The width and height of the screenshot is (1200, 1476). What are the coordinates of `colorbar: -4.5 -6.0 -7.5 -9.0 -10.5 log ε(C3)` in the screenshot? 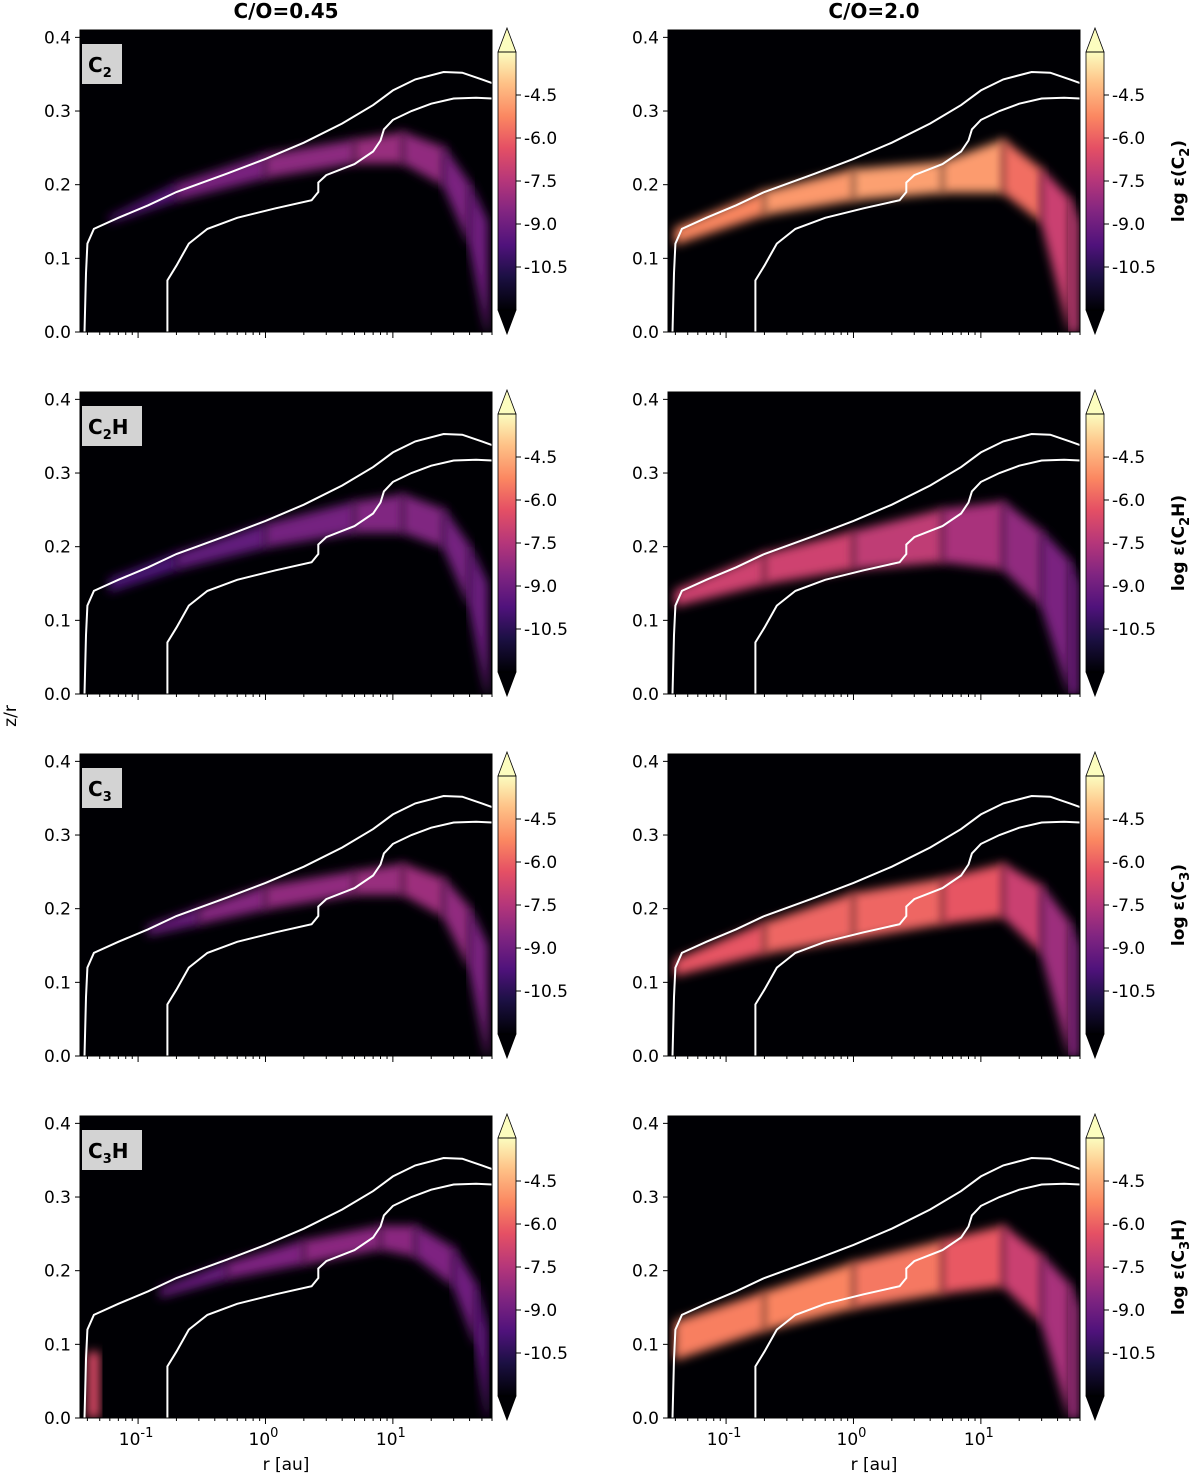 It's located at (1139, 905).